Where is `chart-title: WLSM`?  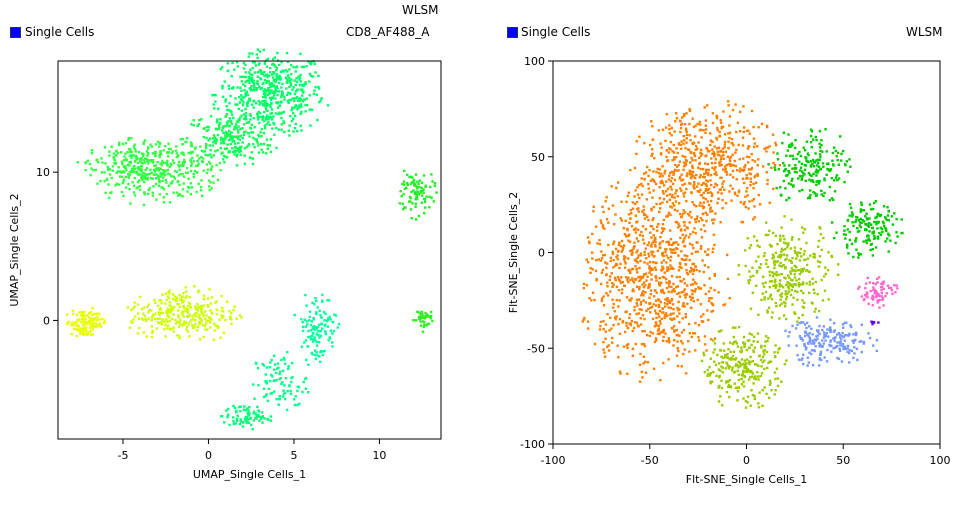
chart-title: WLSM is located at coordinates (924, 32).